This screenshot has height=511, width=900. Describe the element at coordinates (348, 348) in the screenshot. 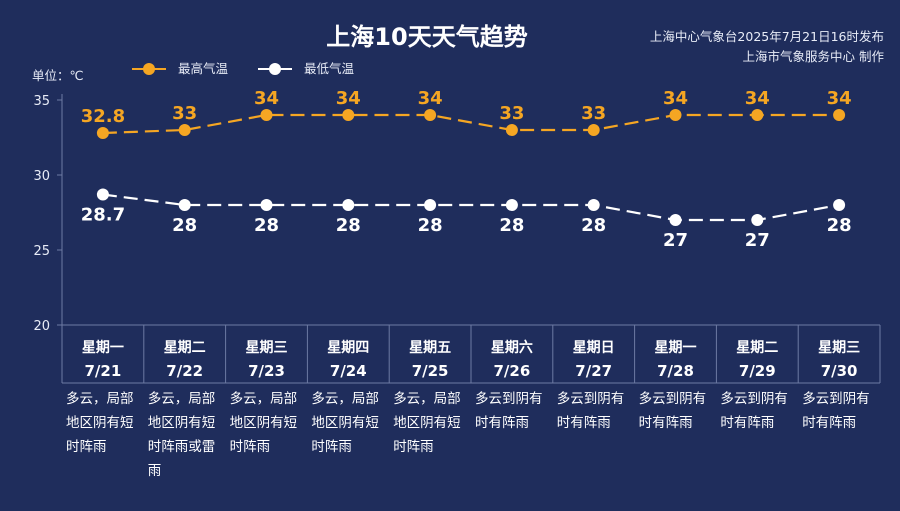

I see `day-weekday: 星期四` at that location.